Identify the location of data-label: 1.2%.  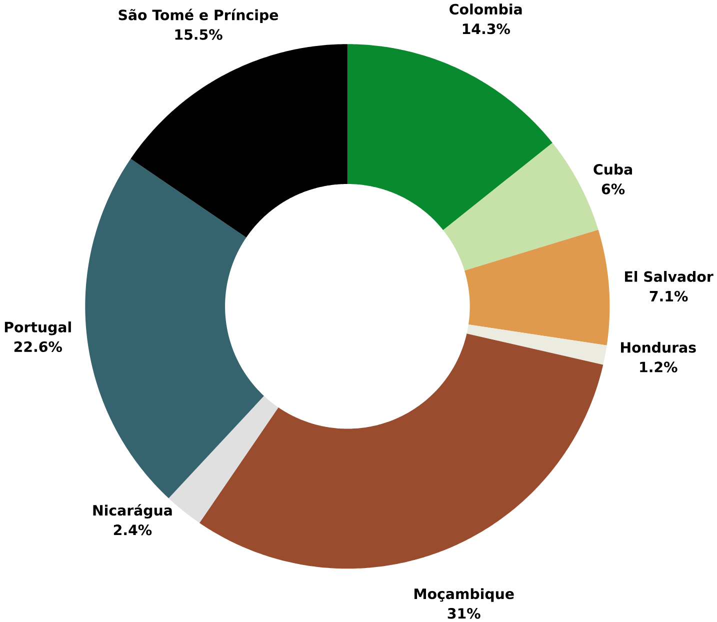
(659, 366).